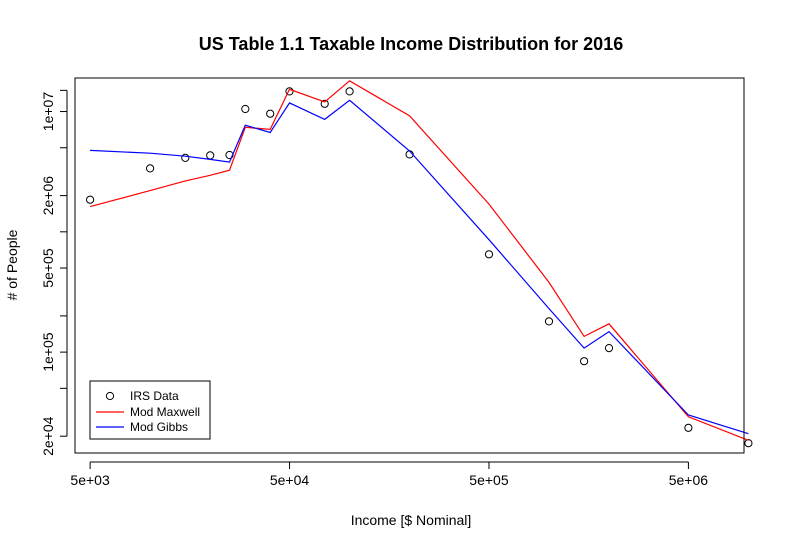  I want to click on x-tick-label: 5e+06, so click(689, 480).